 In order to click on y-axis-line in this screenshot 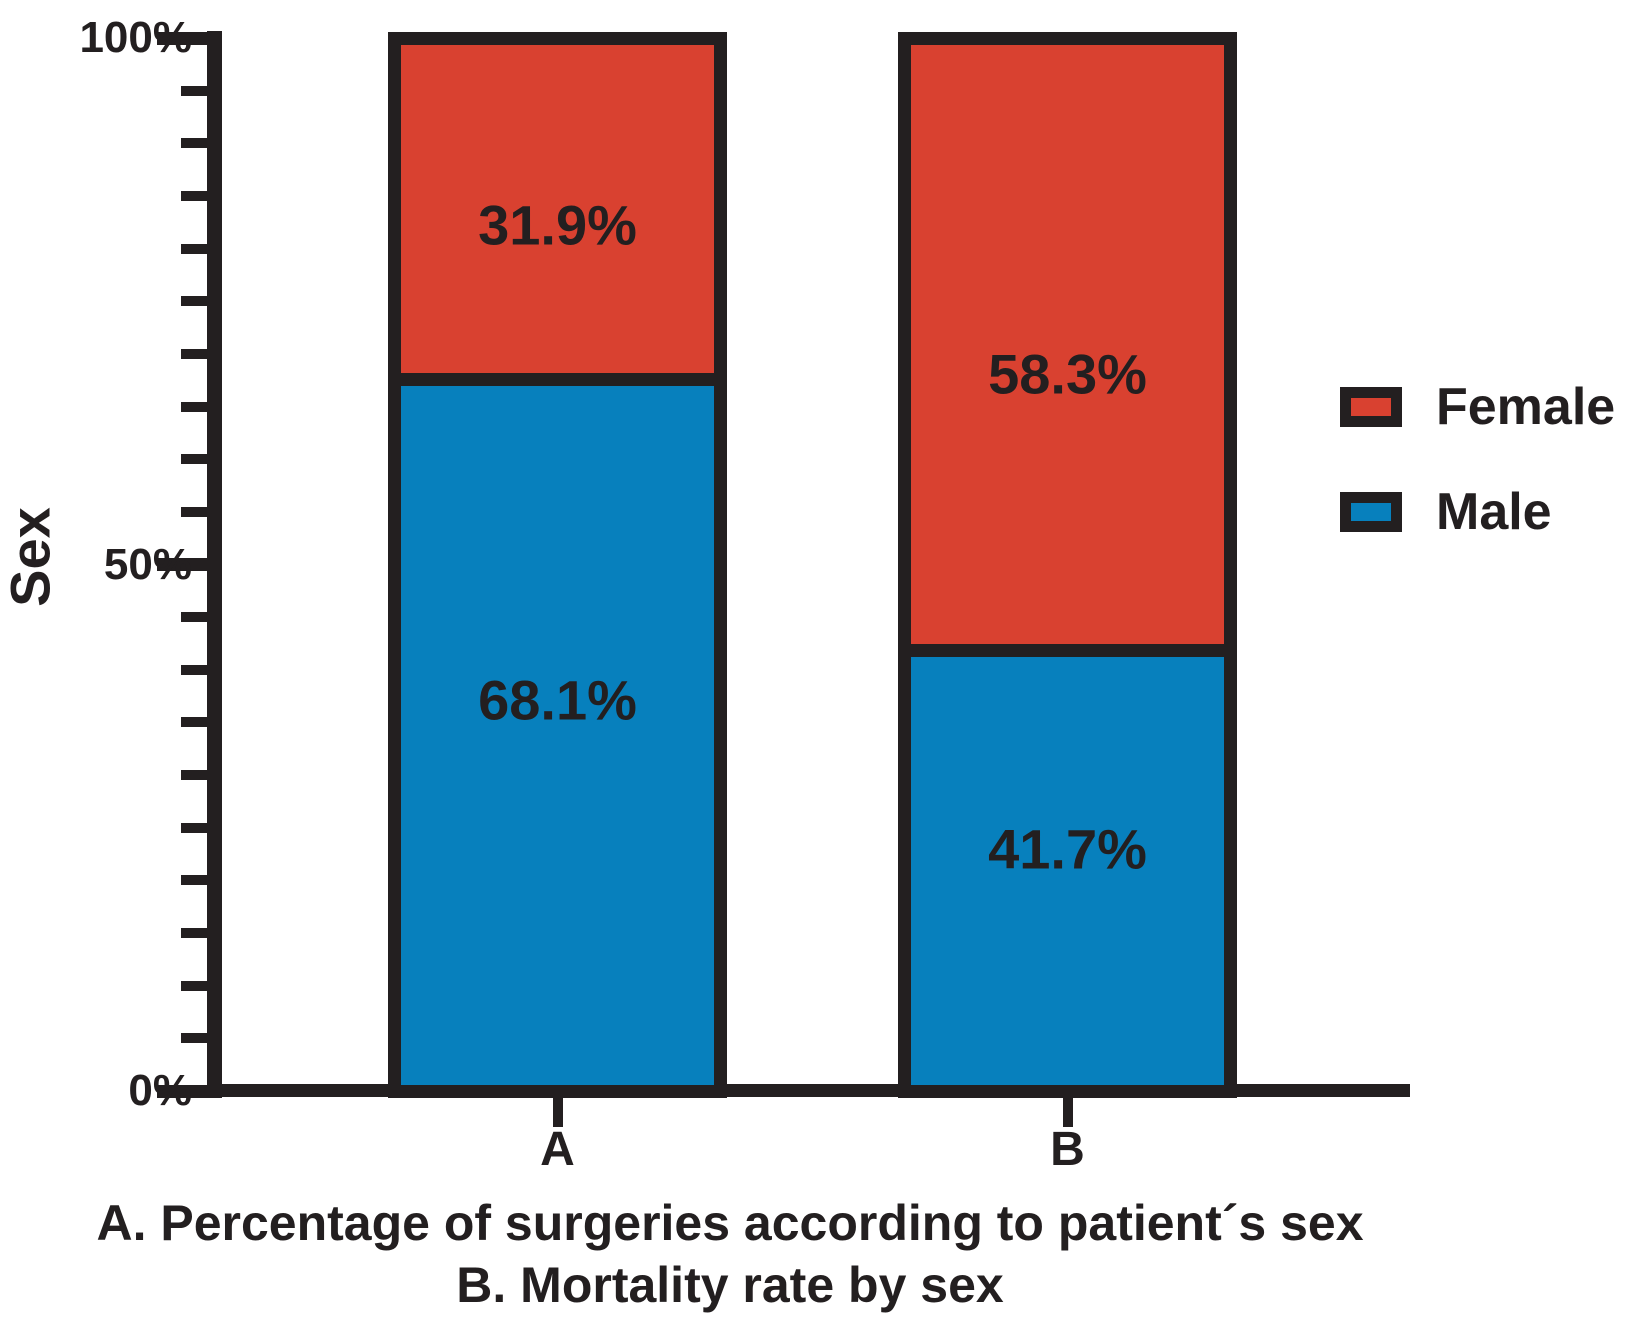, I will do `click(214, 564)`.